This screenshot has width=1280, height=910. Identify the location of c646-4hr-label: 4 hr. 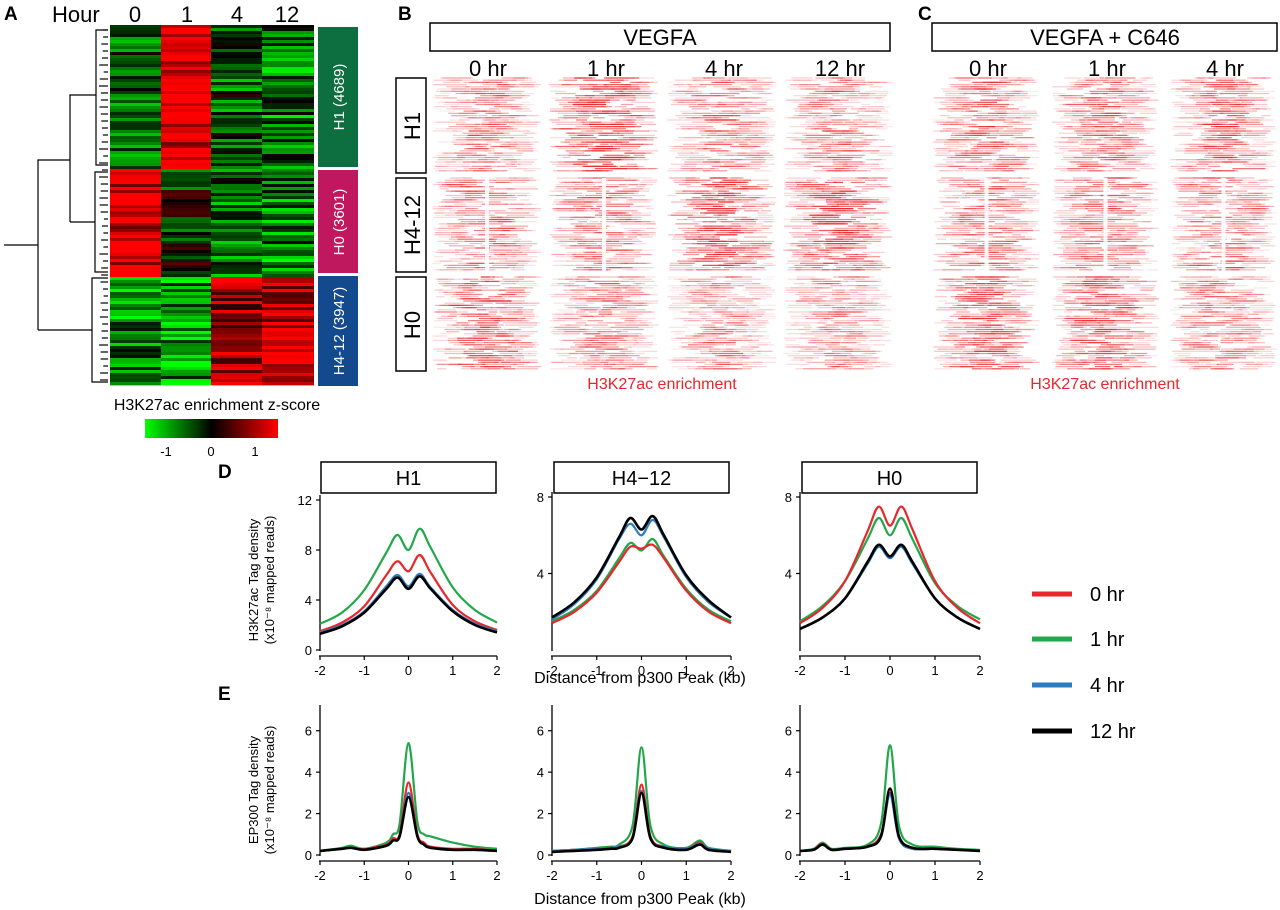
(1225, 68).